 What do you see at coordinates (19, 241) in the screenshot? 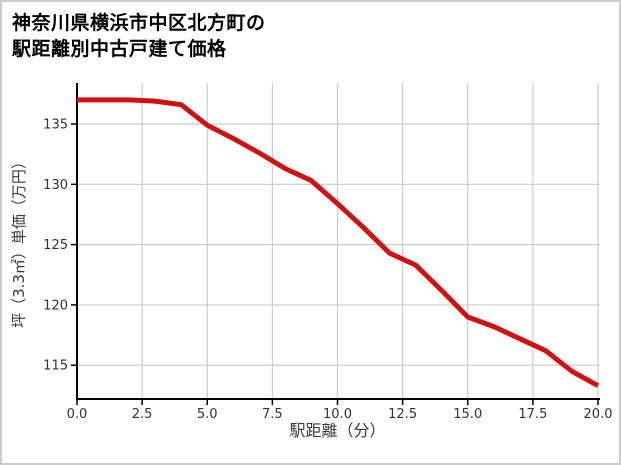
I see `y-axis-label: 坪（3.3㎡）単価（万円）` at bounding box center [19, 241].